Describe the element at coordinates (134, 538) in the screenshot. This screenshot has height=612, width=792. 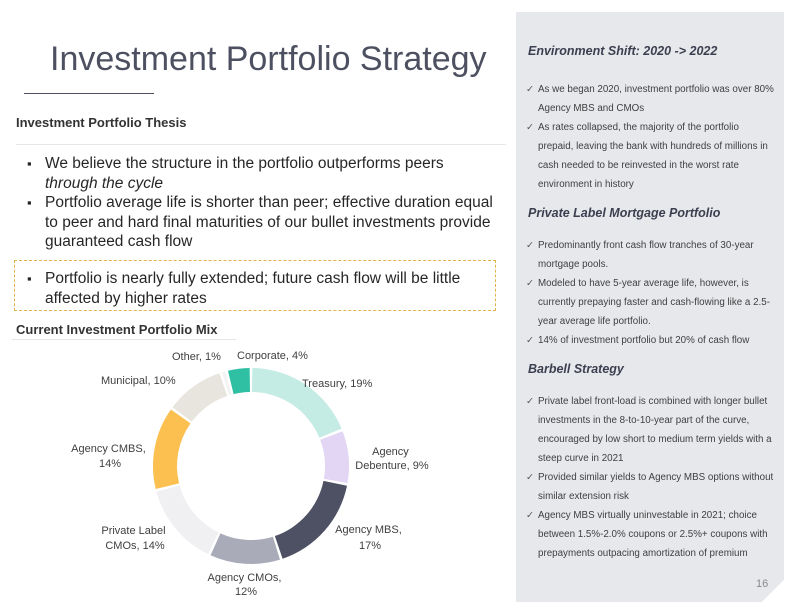
I see `label-private-label-cmos: Private Label CMOs, 14%` at that location.